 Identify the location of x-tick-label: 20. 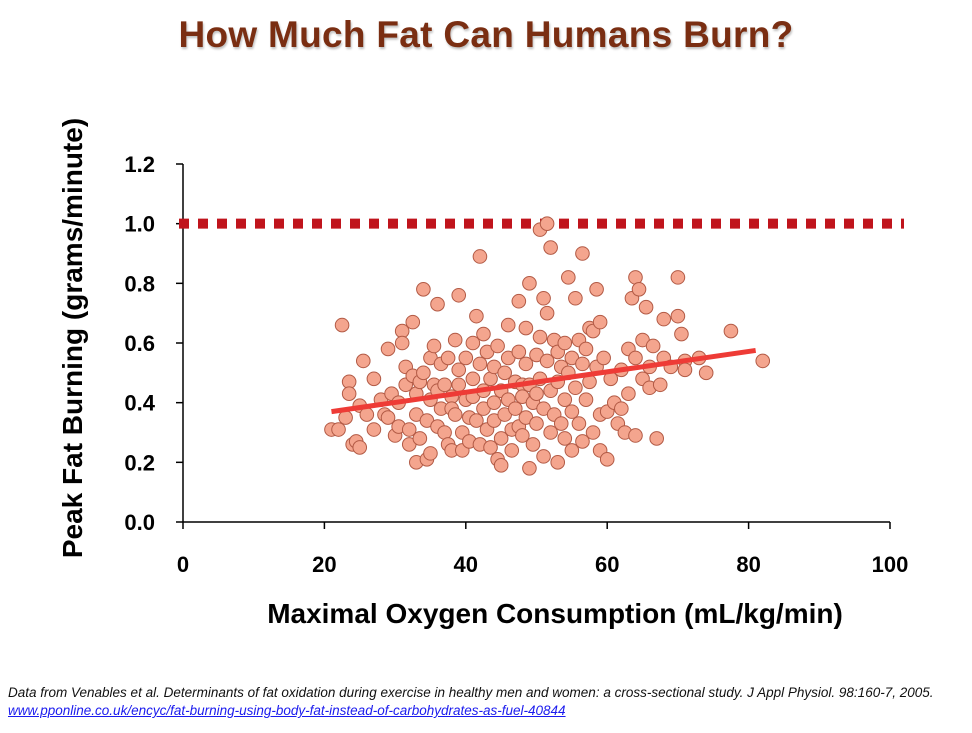
(324, 564).